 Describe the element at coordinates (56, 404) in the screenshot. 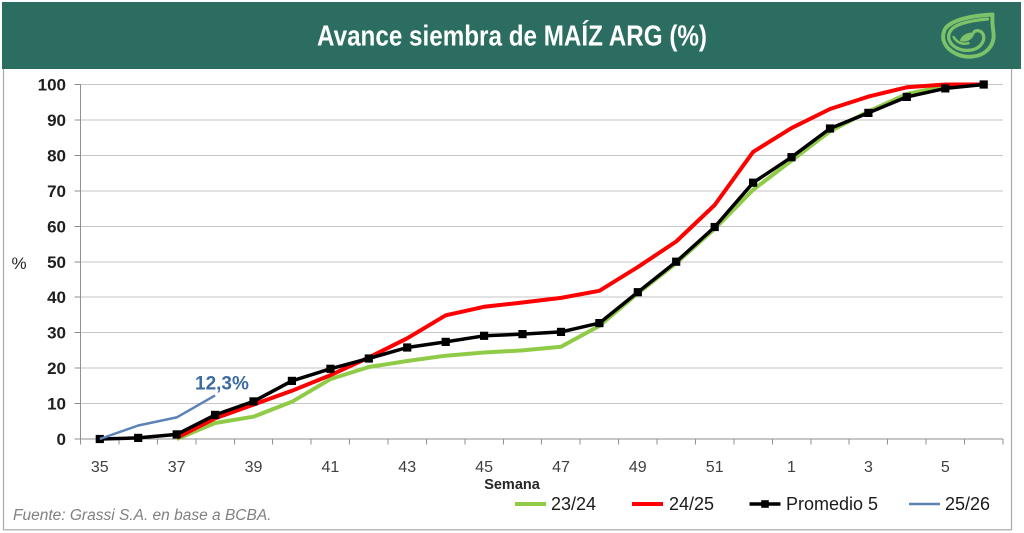

I see `svg-text: 10` at that location.